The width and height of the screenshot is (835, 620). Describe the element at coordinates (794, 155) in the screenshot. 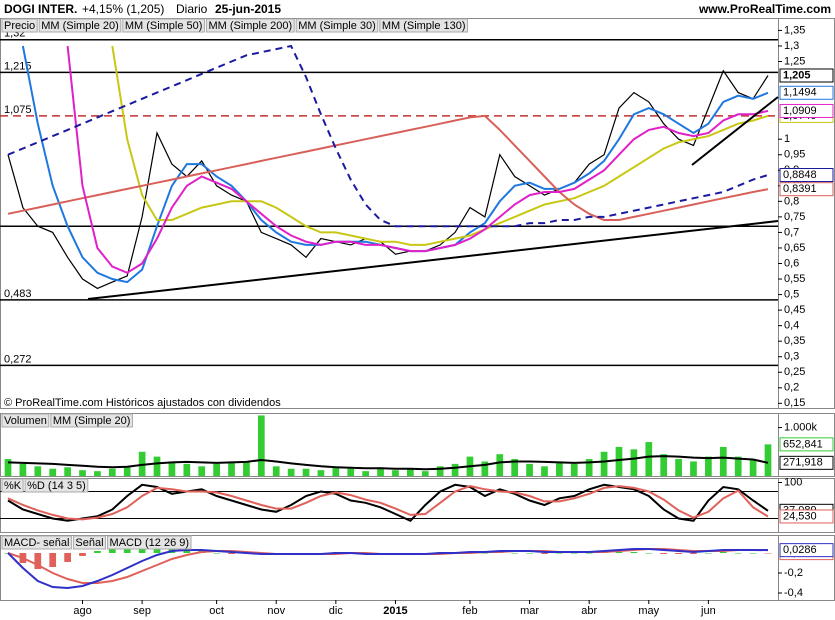

I see `y-tick-label: 0,95` at that location.